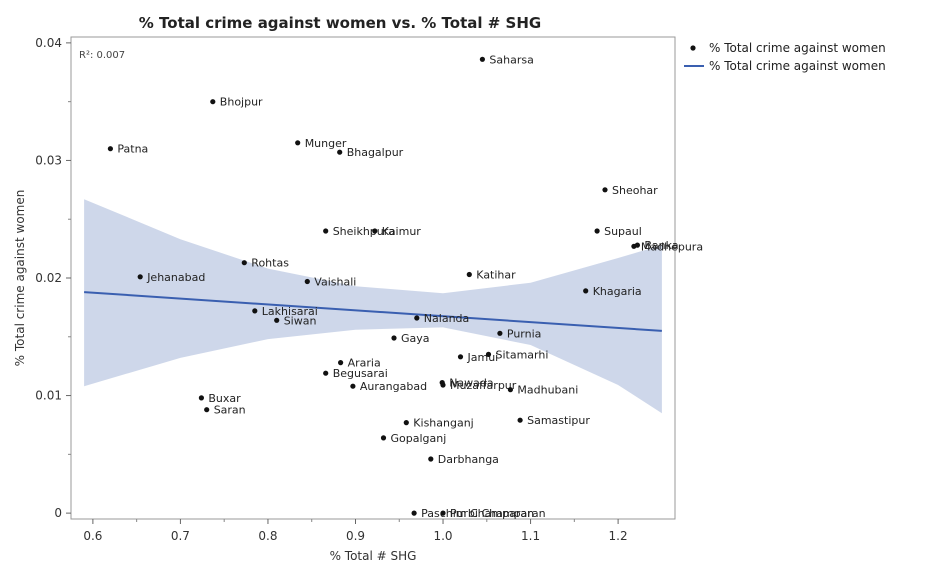 This screenshot has height=579, width=939. Describe the element at coordinates (132, 149) in the screenshot. I see `data-point-label: Patna` at that location.